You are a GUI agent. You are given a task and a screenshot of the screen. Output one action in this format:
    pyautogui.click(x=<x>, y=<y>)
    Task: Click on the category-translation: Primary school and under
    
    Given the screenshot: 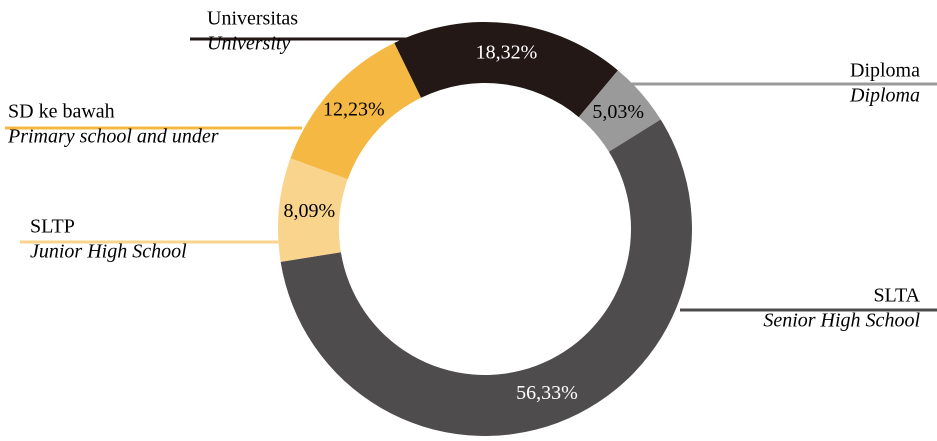 What is the action you would take?
    pyautogui.click(x=113, y=137)
    